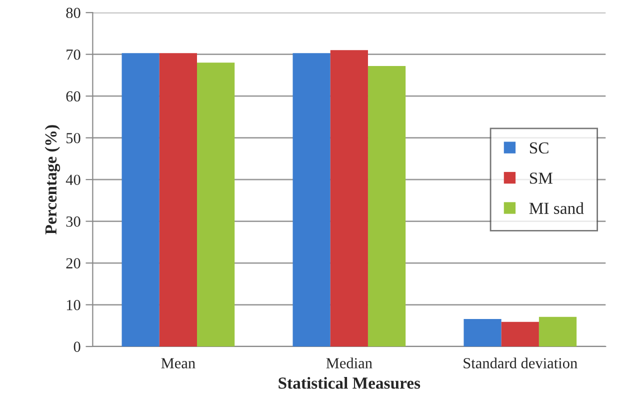  What do you see at coordinates (349, 363) in the screenshot?
I see `x-tick-label: Median` at bounding box center [349, 363].